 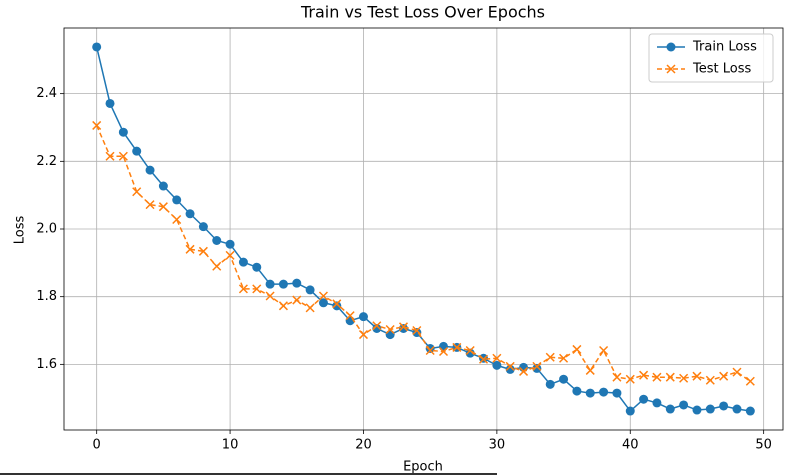 What do you see at coordinates (423, 467) in the screenshot?
I see `x-axis-label: Epoch` at bounding box center [423, 467].